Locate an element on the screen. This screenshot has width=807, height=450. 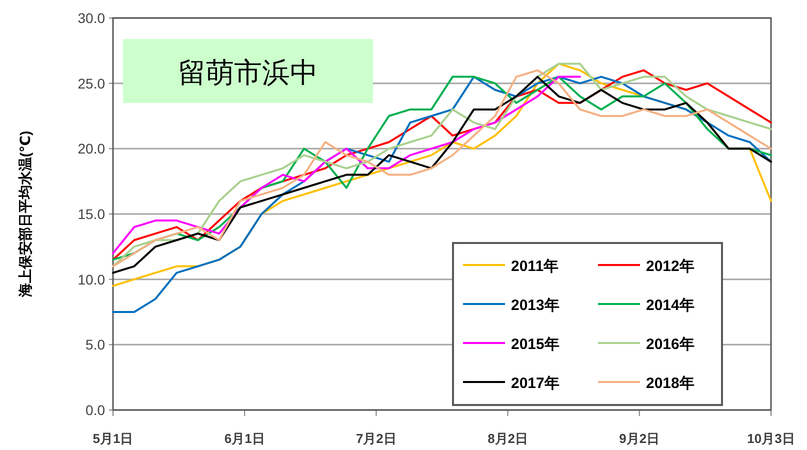
y-tick-label: 25.0 is located at coordinates (92, 83).